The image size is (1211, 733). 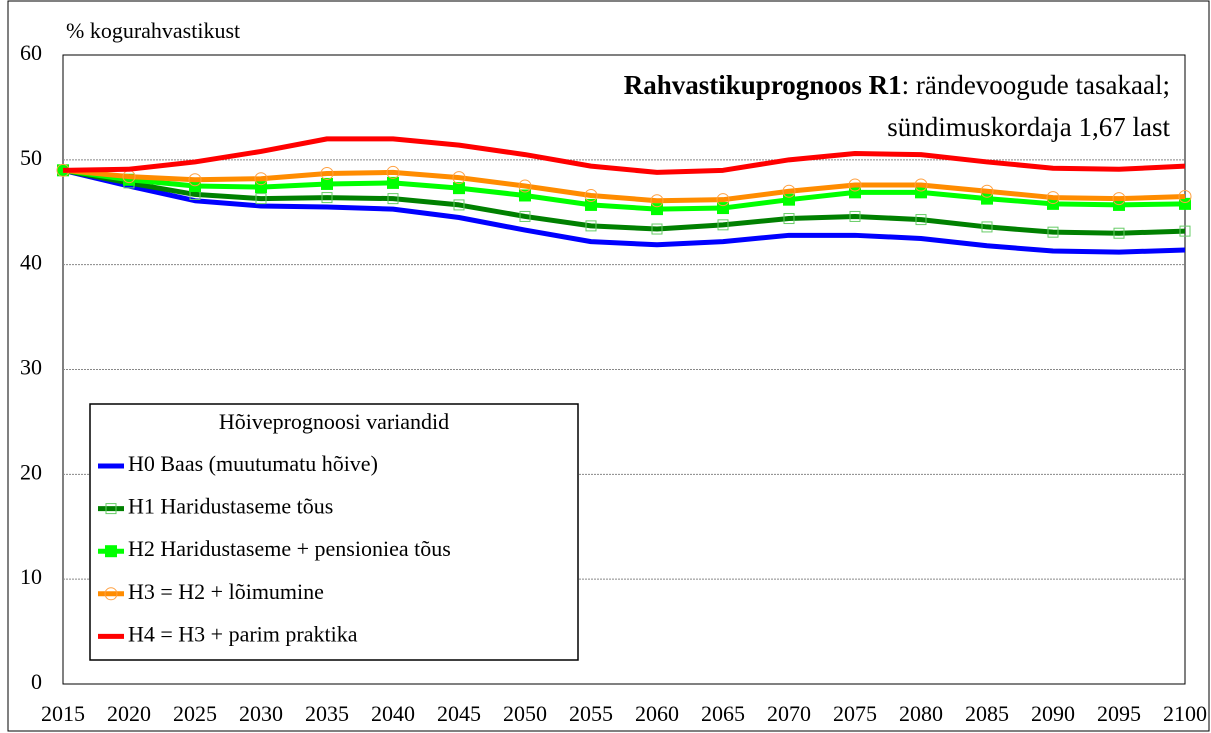 What do you see at coordinates (31, 157) in the screenshot?
I see `y-tick-label: 50` at bounding box center [31, 157].